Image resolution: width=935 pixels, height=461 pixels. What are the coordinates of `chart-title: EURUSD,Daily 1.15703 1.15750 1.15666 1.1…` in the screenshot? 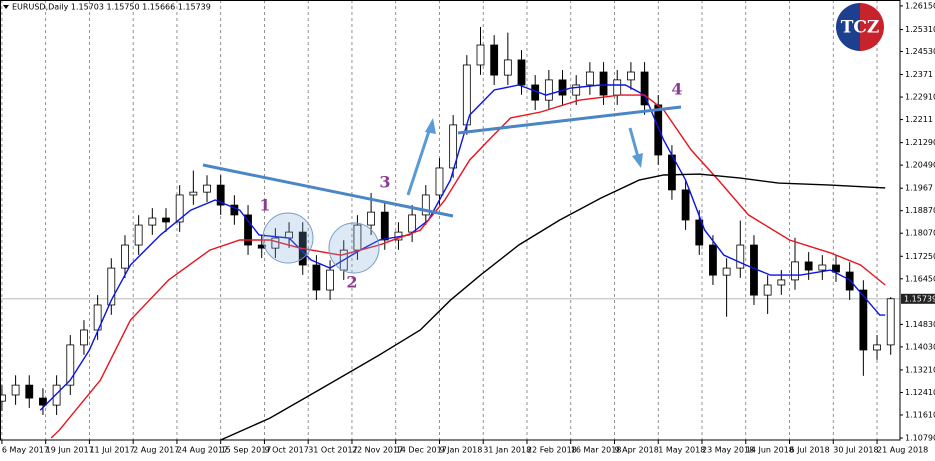 It's located at (111, 7).